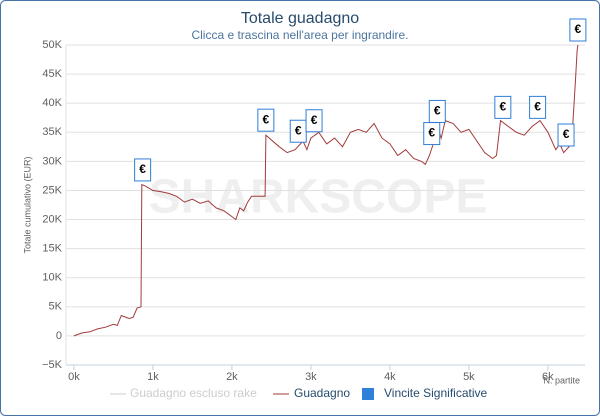  What do you see at coordinates (548, 377) in the screenshot?
I see `x-tick-label: 6k` at bounding box center [548, 377].